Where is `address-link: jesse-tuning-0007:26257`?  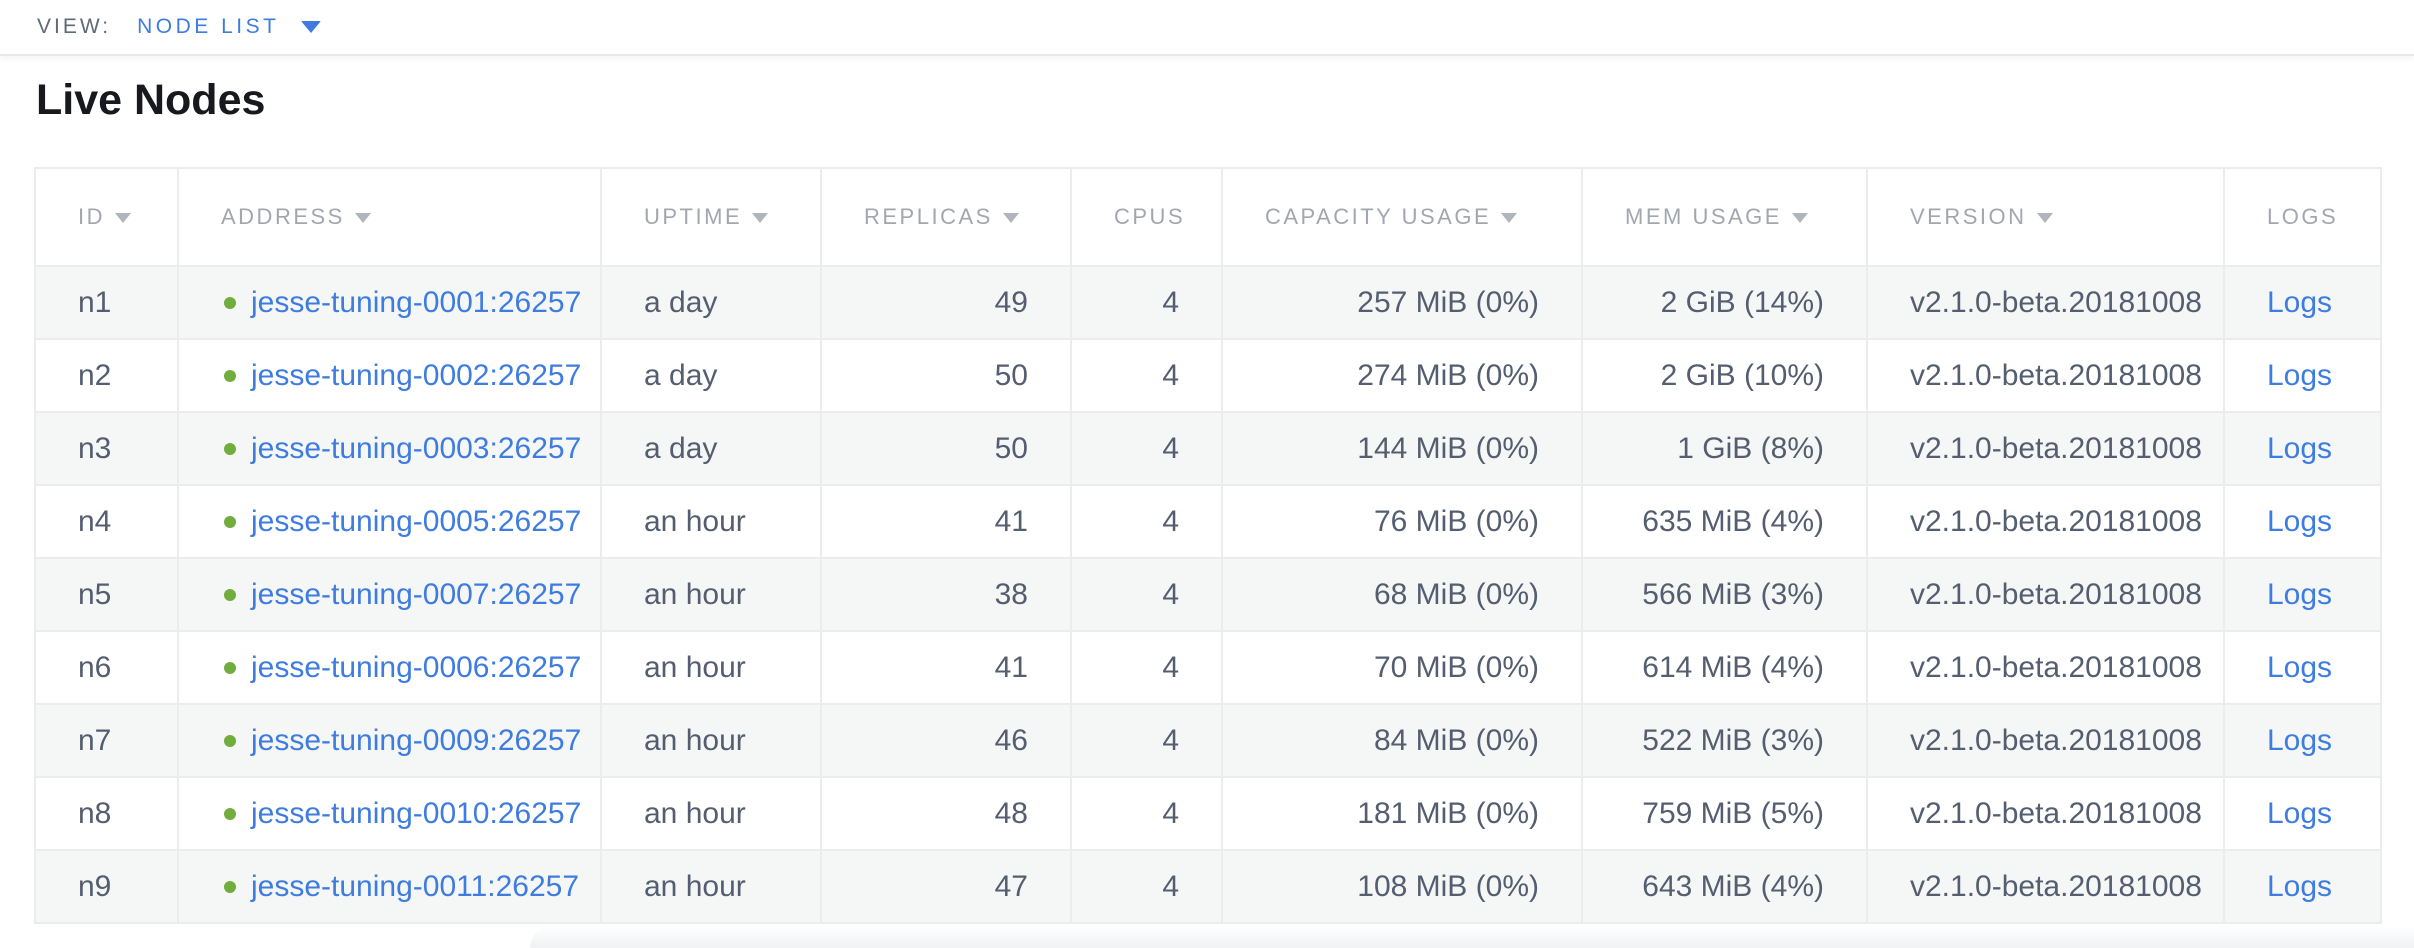
address-link: jesse-tuning-0007:26257 is located at coordinates (416, 594).